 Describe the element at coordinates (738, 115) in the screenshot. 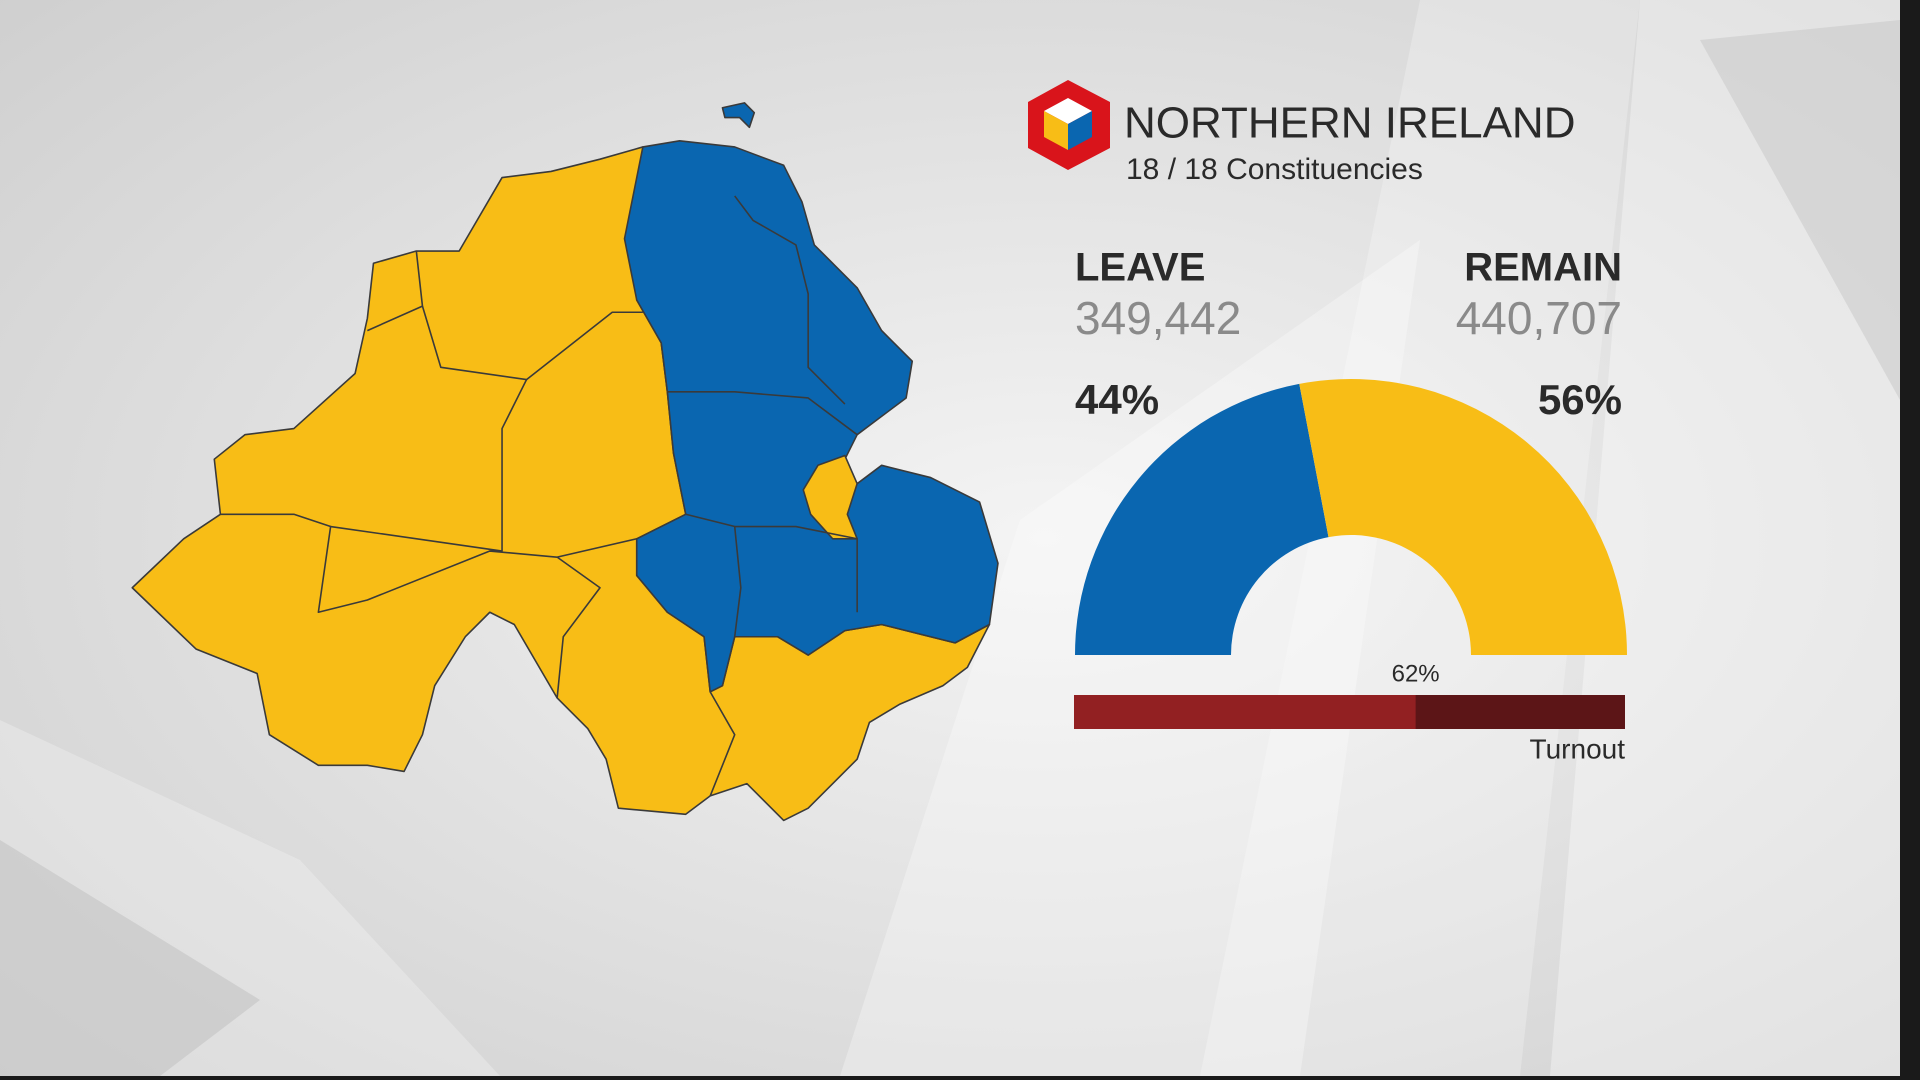

I see `map-island` at that location.